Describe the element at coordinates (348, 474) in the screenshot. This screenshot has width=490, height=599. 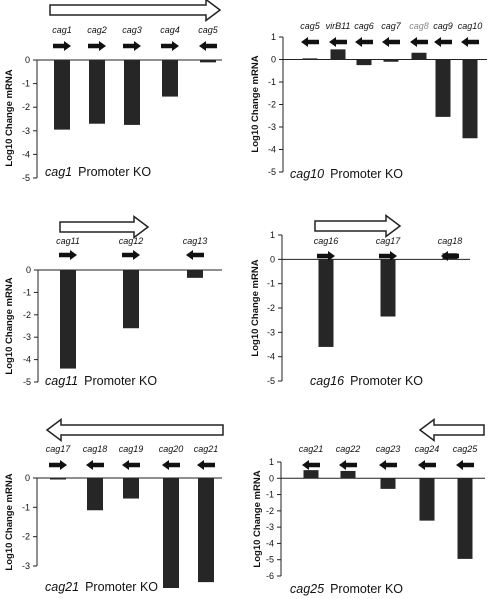
I see `bar-cag22` at that location.